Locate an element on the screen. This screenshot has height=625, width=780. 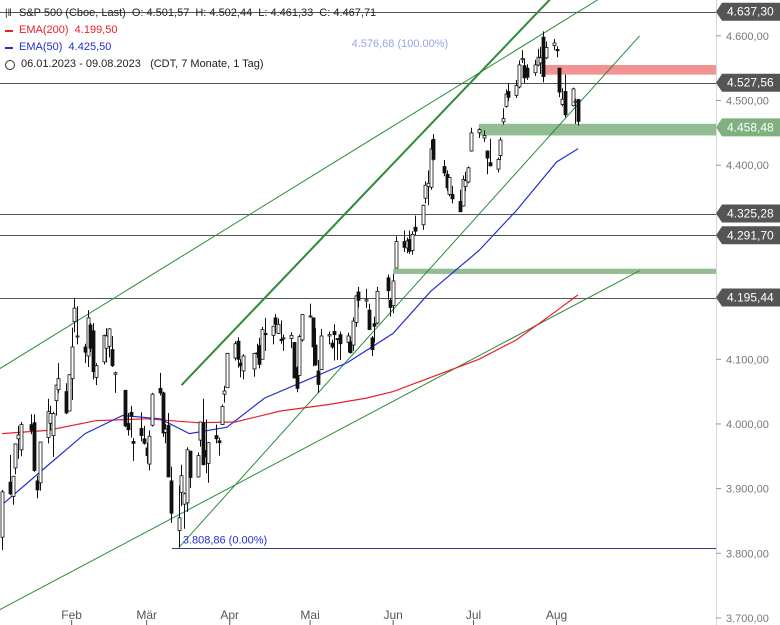
legend-ema200-row: EMA(200) 4.199,50 is located at coordinates (190, 30).